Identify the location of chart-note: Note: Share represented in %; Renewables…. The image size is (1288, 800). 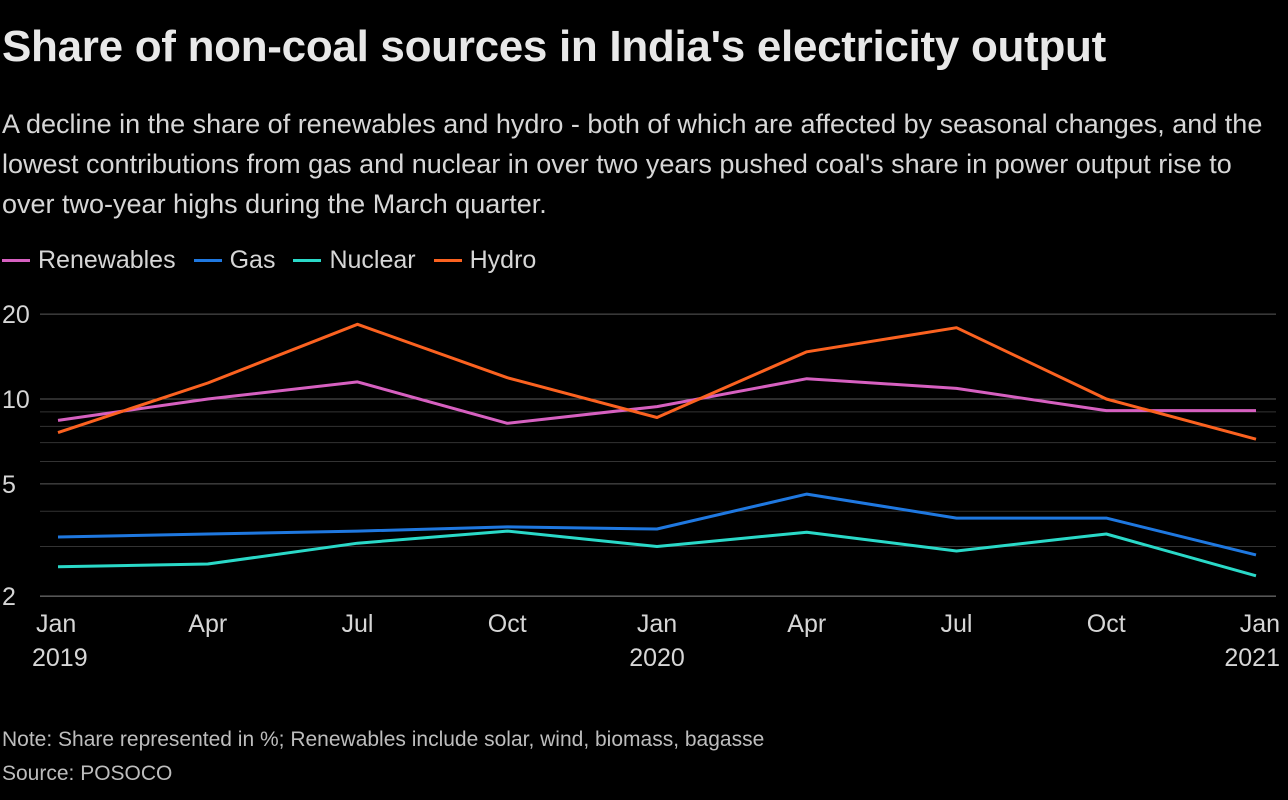
(383, 739).